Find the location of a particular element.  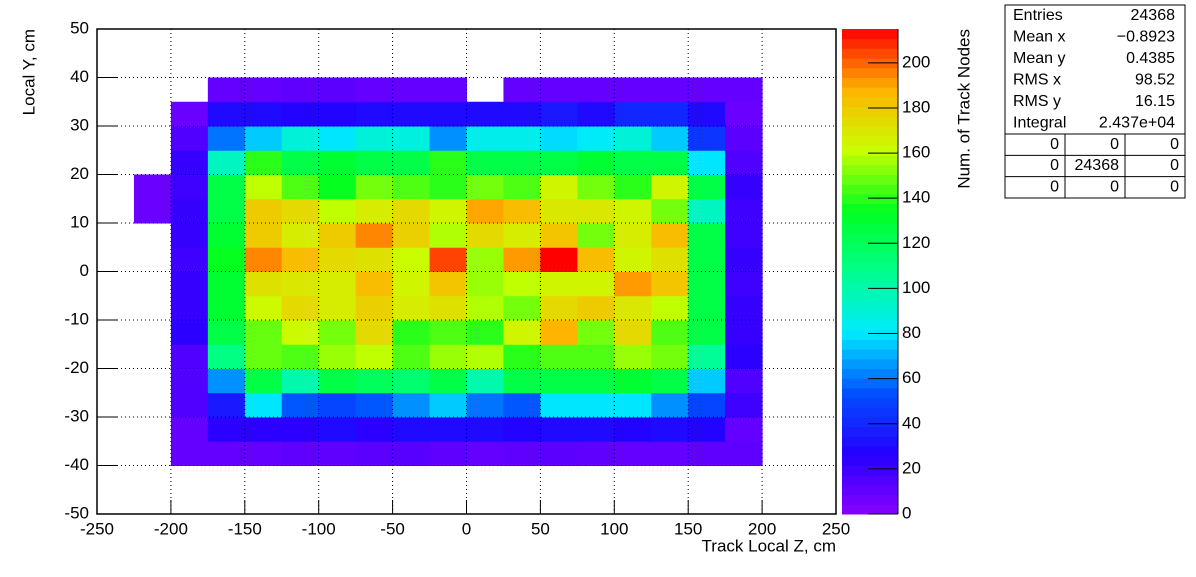

z-tick-label: 200 is located at coordinates (916, 61).